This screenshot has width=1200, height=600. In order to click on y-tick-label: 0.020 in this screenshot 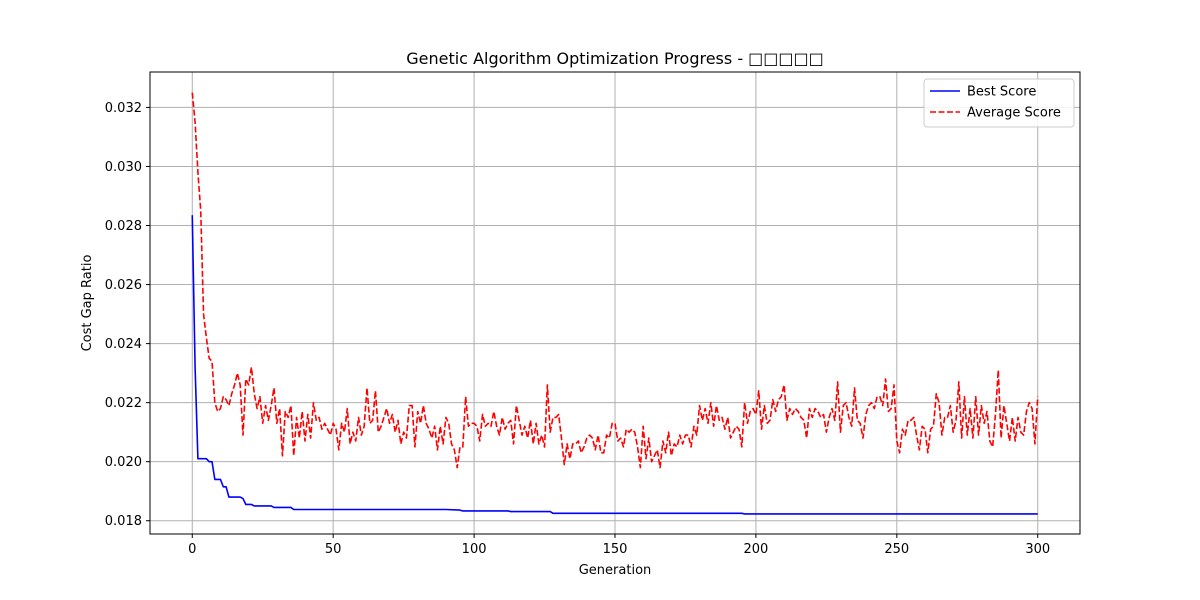, I will do `click(123, 462)`.